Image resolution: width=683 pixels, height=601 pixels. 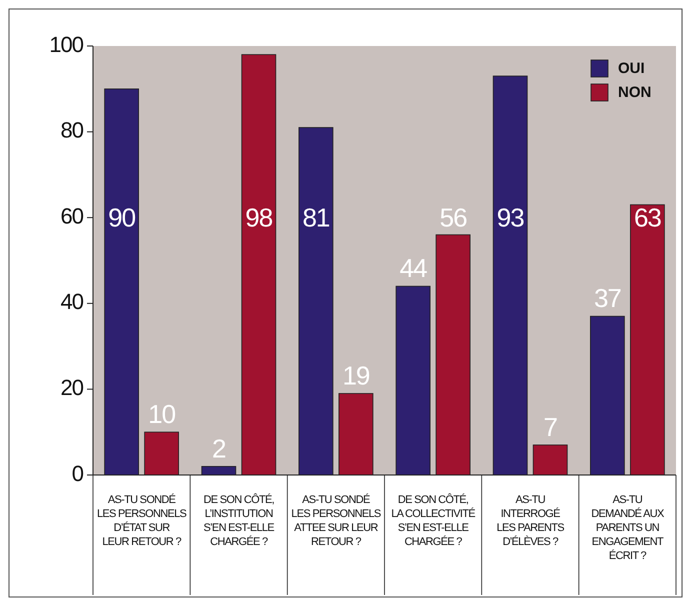 I want to click on data-label: 90, so click(x=122, y=217).